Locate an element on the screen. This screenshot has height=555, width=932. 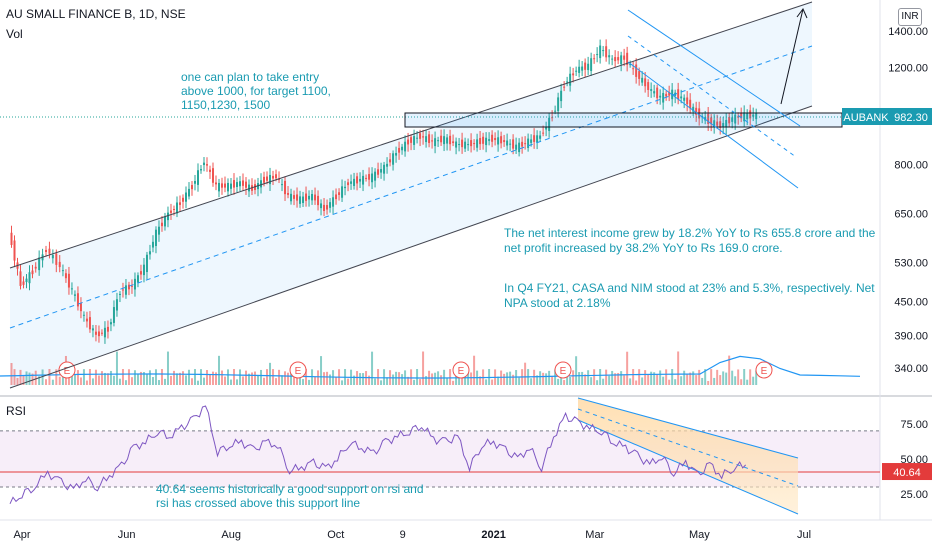
rsi-channel-upper is located at coordinates (688, 428).